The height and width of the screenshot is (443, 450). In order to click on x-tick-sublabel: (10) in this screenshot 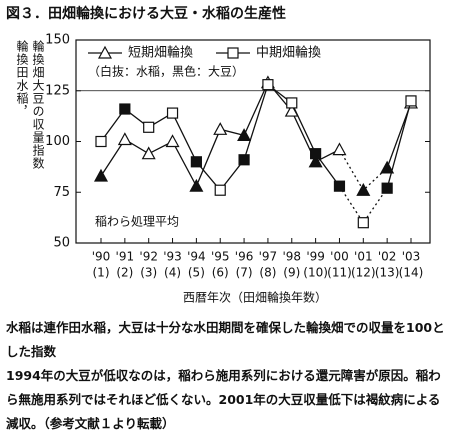, I will do `click(315, 273)`.